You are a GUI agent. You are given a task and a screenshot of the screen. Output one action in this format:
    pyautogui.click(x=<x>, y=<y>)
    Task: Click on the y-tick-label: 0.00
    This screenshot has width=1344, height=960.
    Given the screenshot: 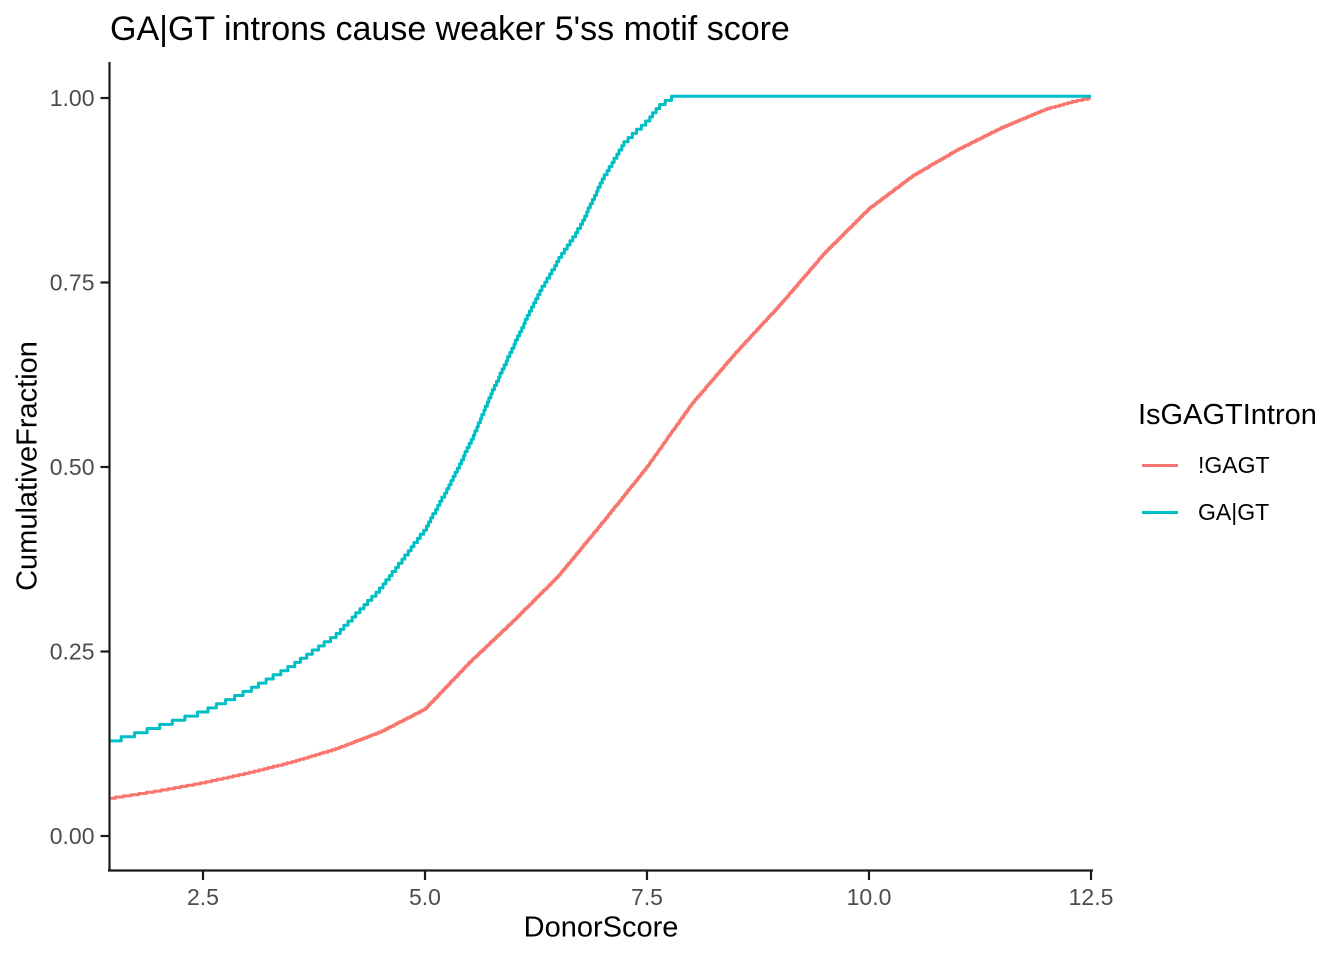 What is the action you would take?
    pyautogui.click(x=72, y=836)
    